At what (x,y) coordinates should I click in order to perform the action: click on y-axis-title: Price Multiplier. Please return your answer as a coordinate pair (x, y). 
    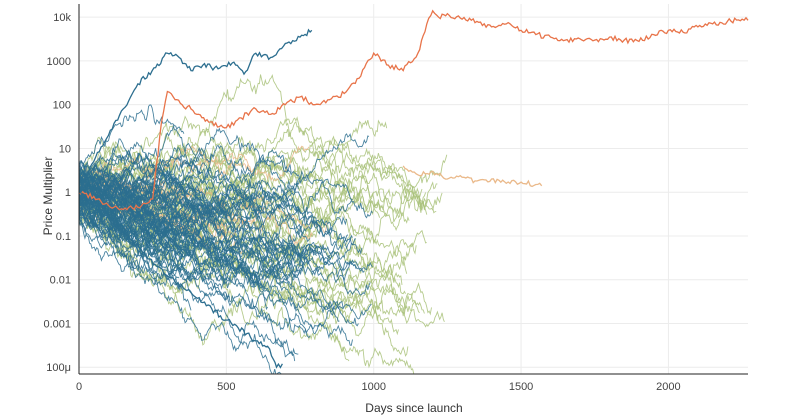
    Looking at the image, I should click on (48, 196).